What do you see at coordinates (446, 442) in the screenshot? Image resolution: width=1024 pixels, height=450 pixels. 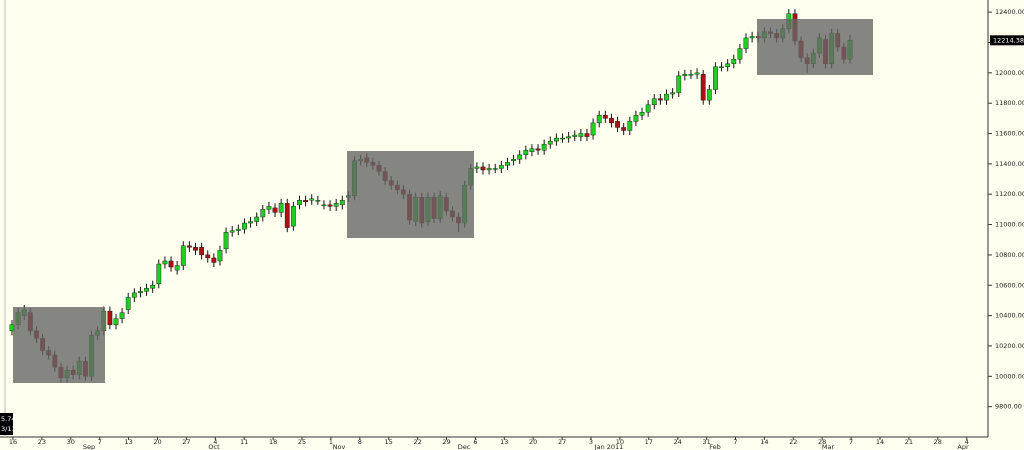 I see `x-tick-label: 29` at bounding box center [446, 442].